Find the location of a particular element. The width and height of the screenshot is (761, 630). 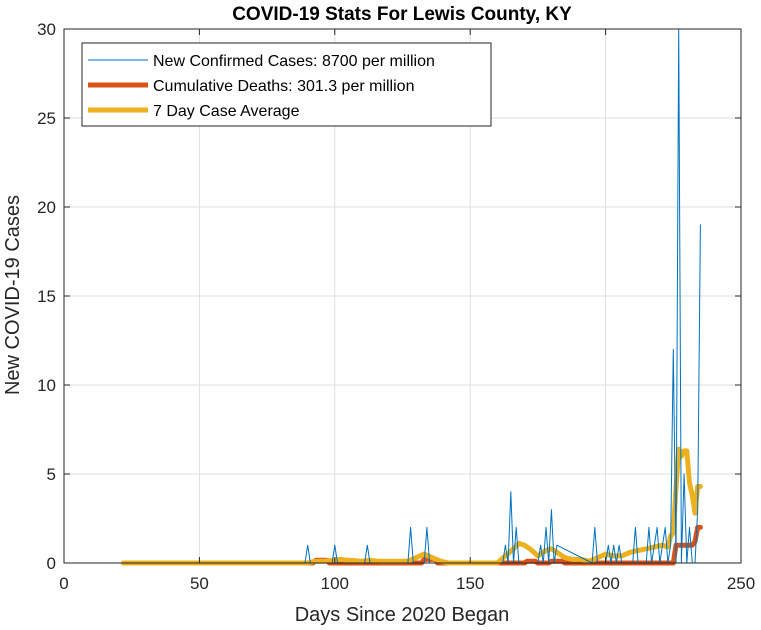

legend-entry-2: Cumulative Deaths: 301.3 per million is located at coordinates (283, 86).